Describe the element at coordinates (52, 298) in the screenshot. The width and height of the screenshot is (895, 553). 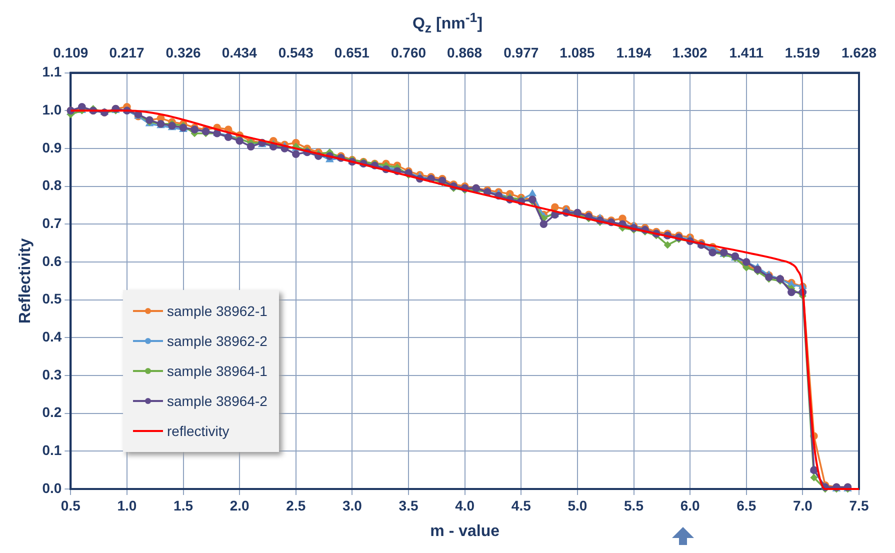
I see `y-tick-label: 0.5` at that location.